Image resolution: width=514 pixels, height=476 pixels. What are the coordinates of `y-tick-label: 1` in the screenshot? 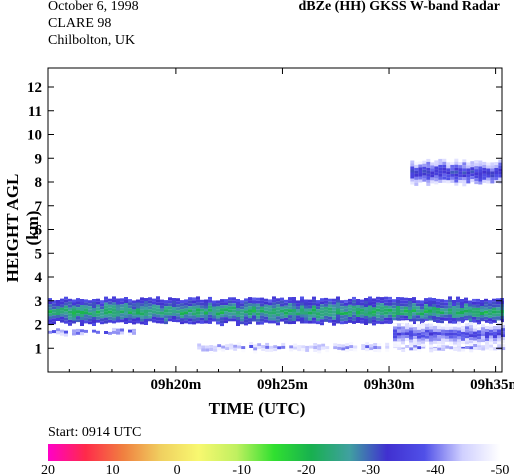 It's located at (39, 349).